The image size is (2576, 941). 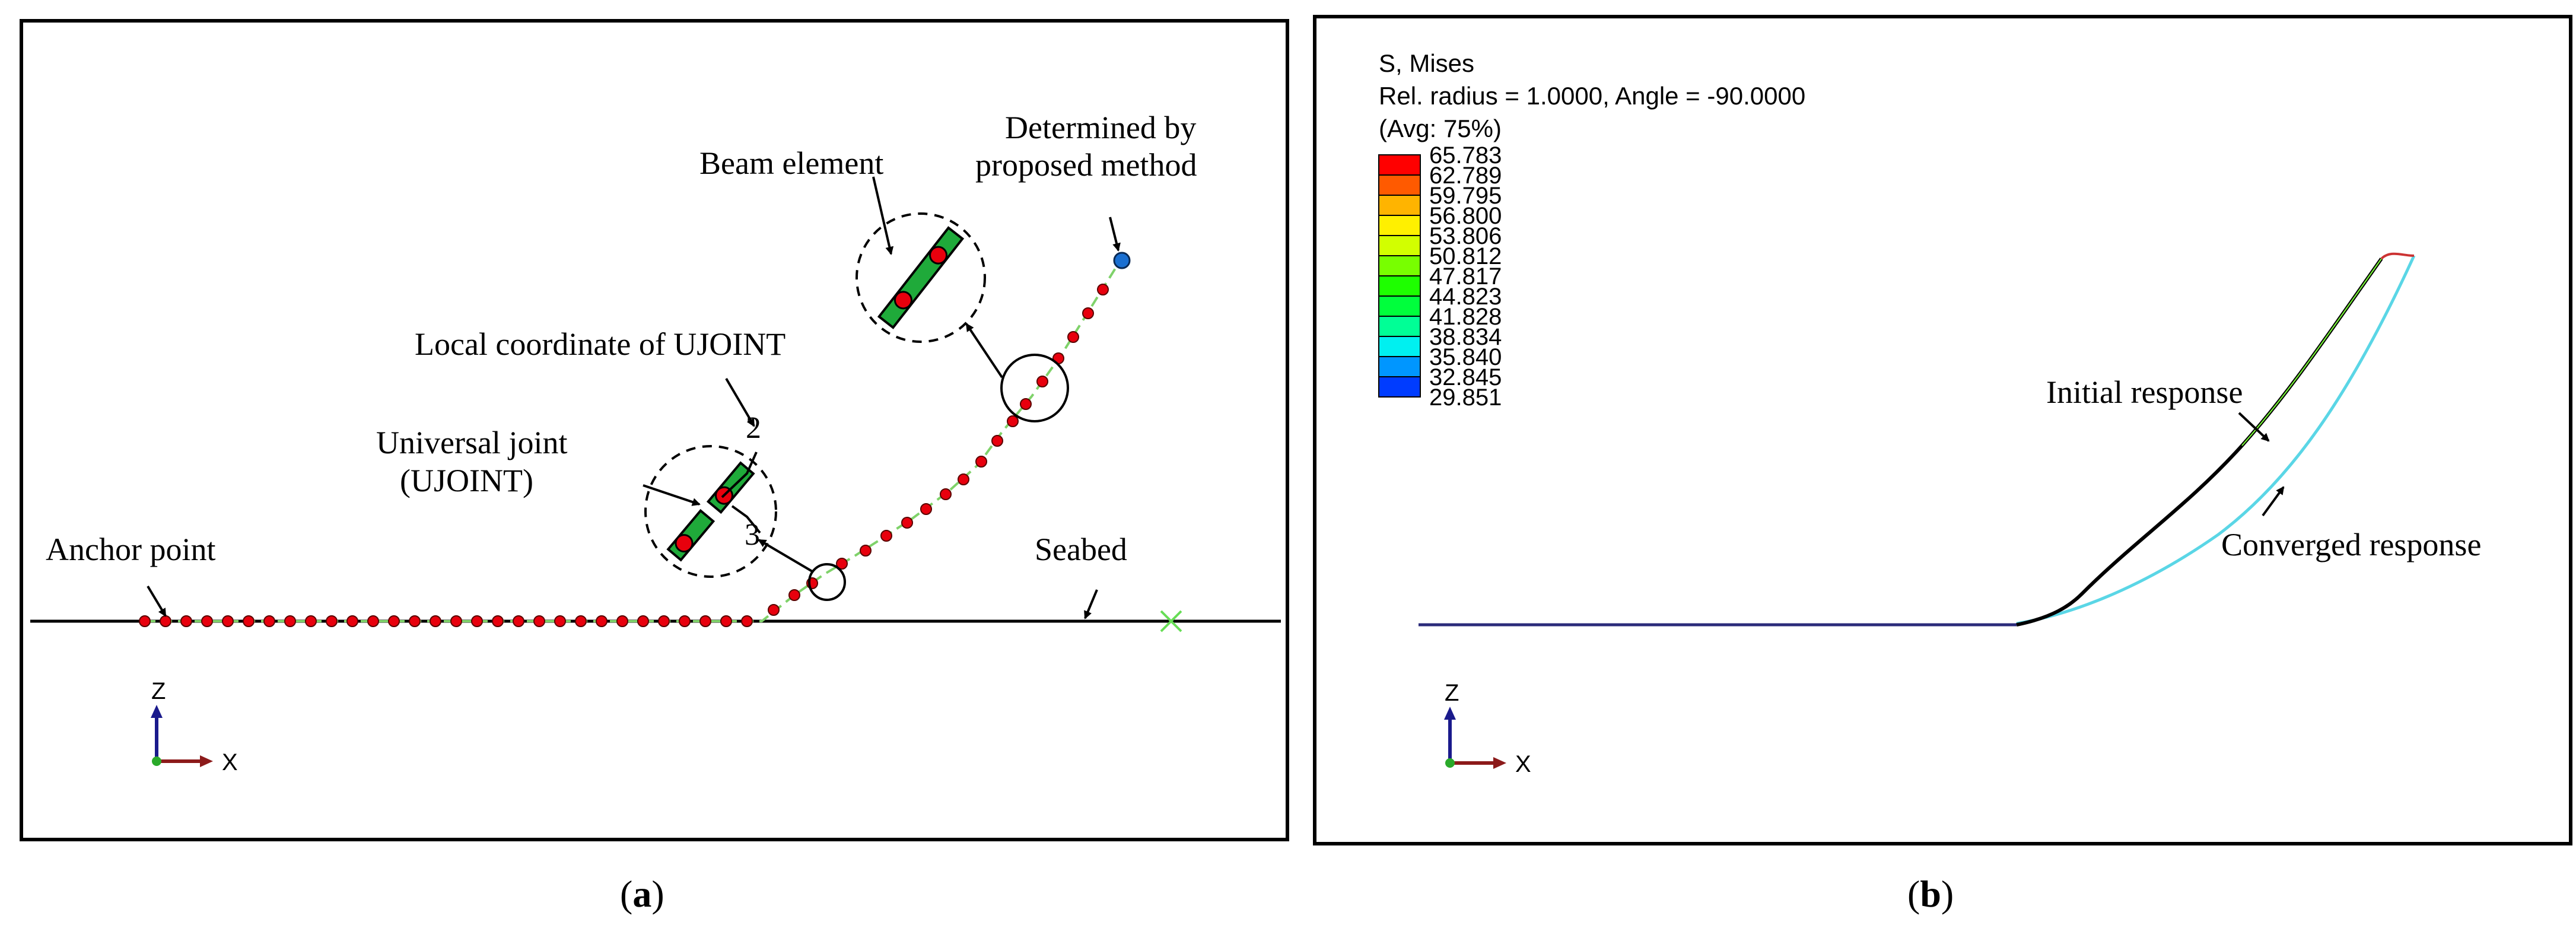 I want to click on axis-number-3: 3, so click(x=752, y=535).